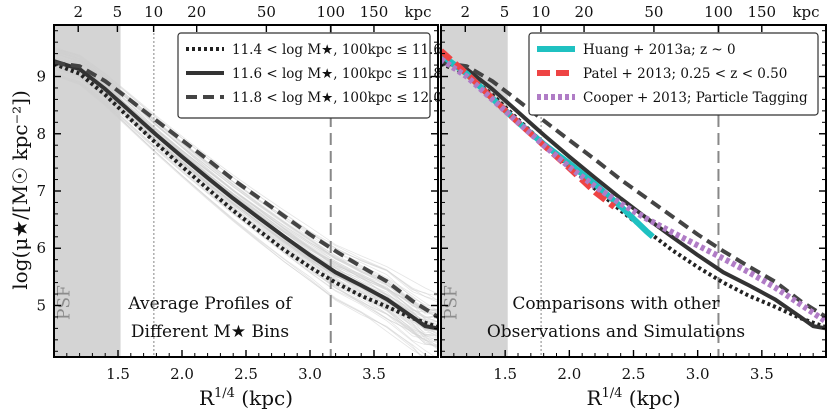 The image size is (830, 415). I want to click on legend-label: Cooper + 2013; Particle Tagging, so click(695, 98).